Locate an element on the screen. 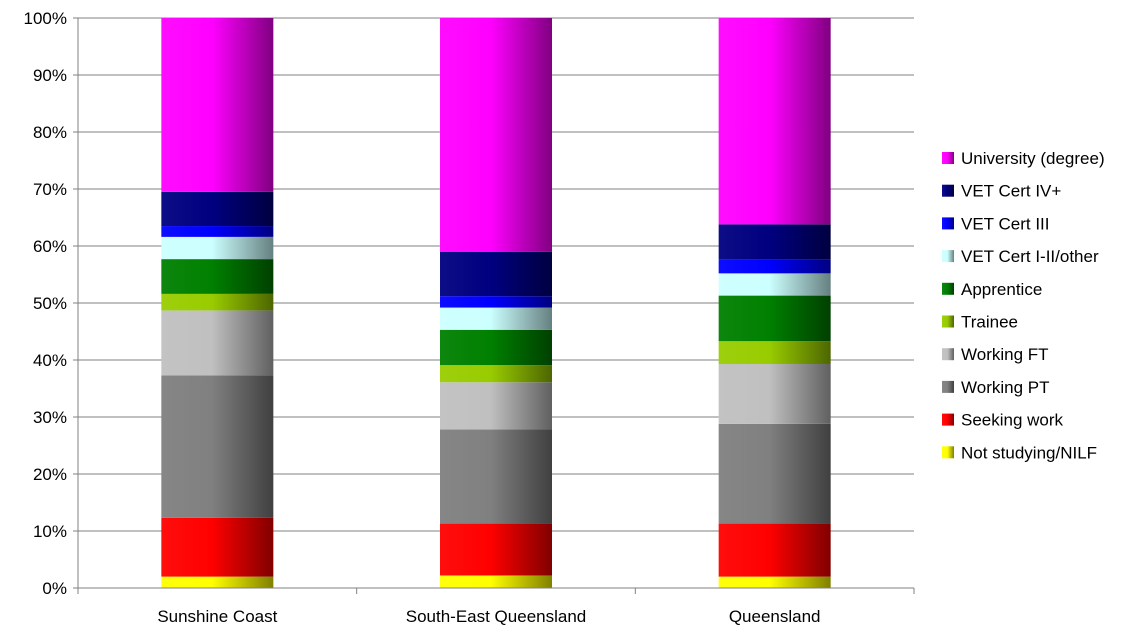 Image resolution: width=1147 pixels, height=630 pixels. legend-label: Not studying/NILF is located at coordinates (1029, 452).